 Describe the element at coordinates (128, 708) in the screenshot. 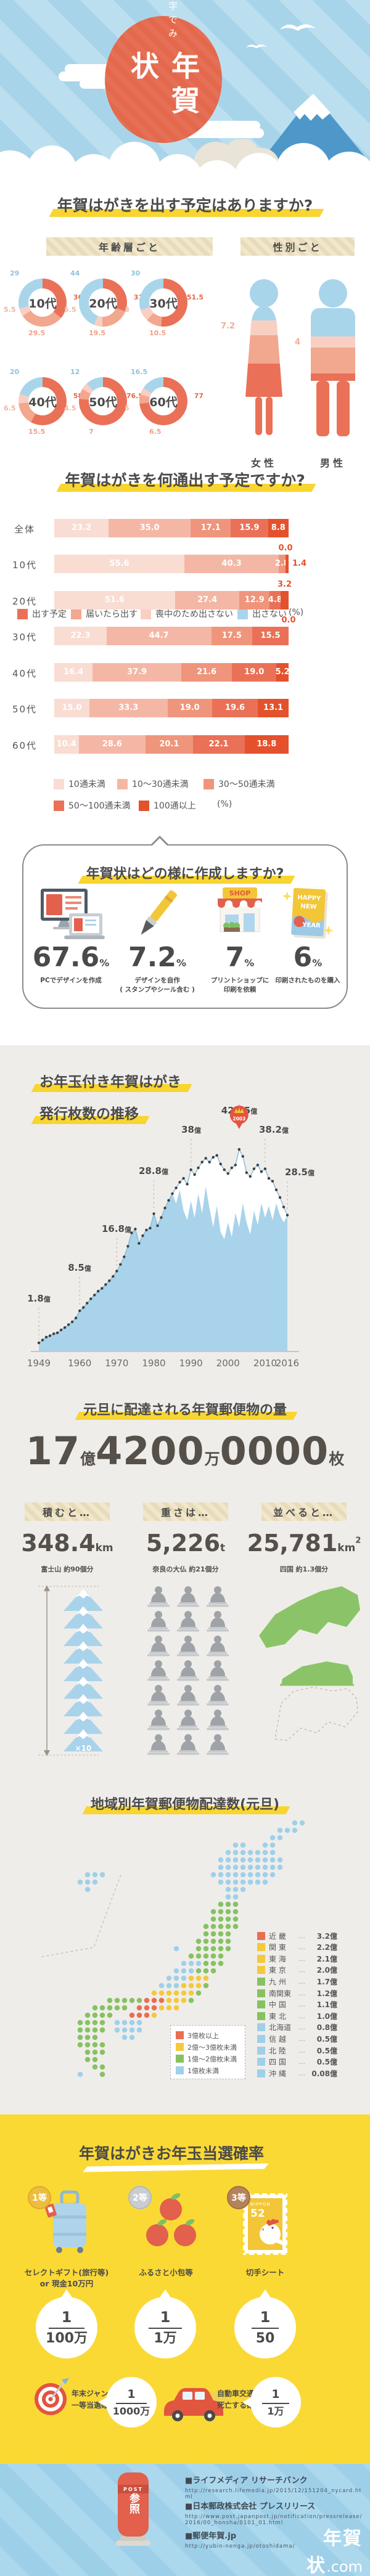

I see `bar-segment: 33.3` at that location.